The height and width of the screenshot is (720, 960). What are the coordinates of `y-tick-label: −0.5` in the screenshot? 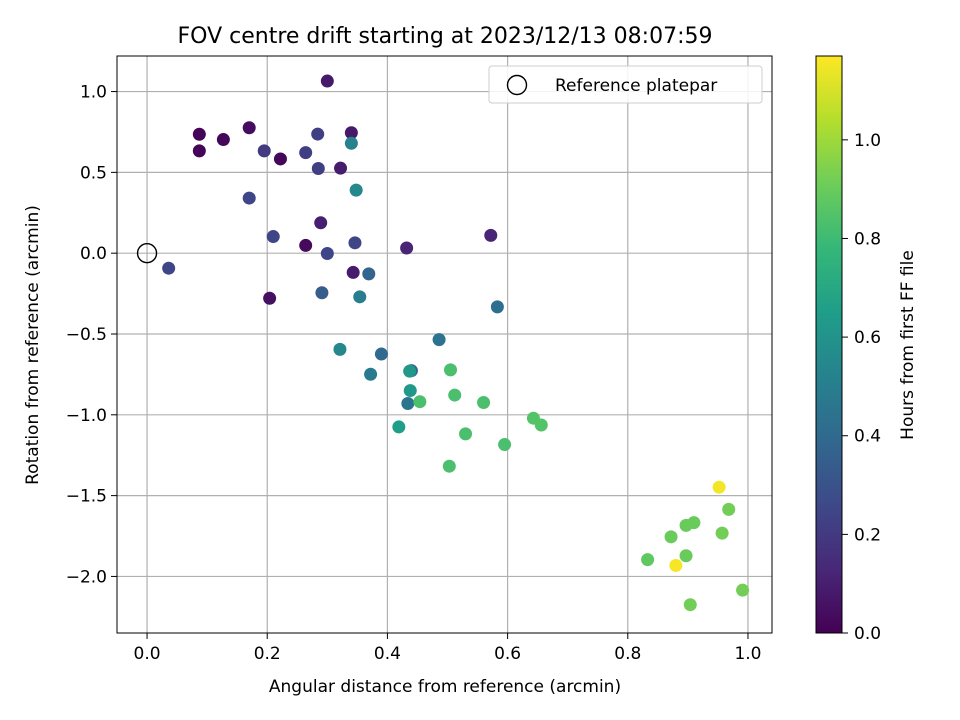 It's located at (86, 335).